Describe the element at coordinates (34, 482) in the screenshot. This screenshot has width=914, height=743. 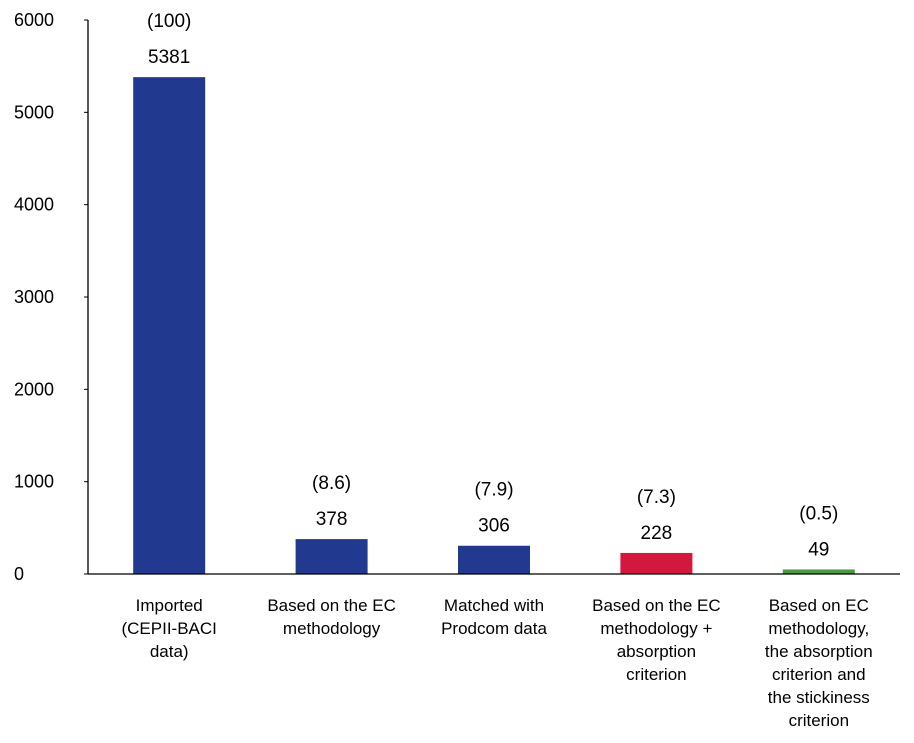
I see `y-tick-label: 1000` at that location.